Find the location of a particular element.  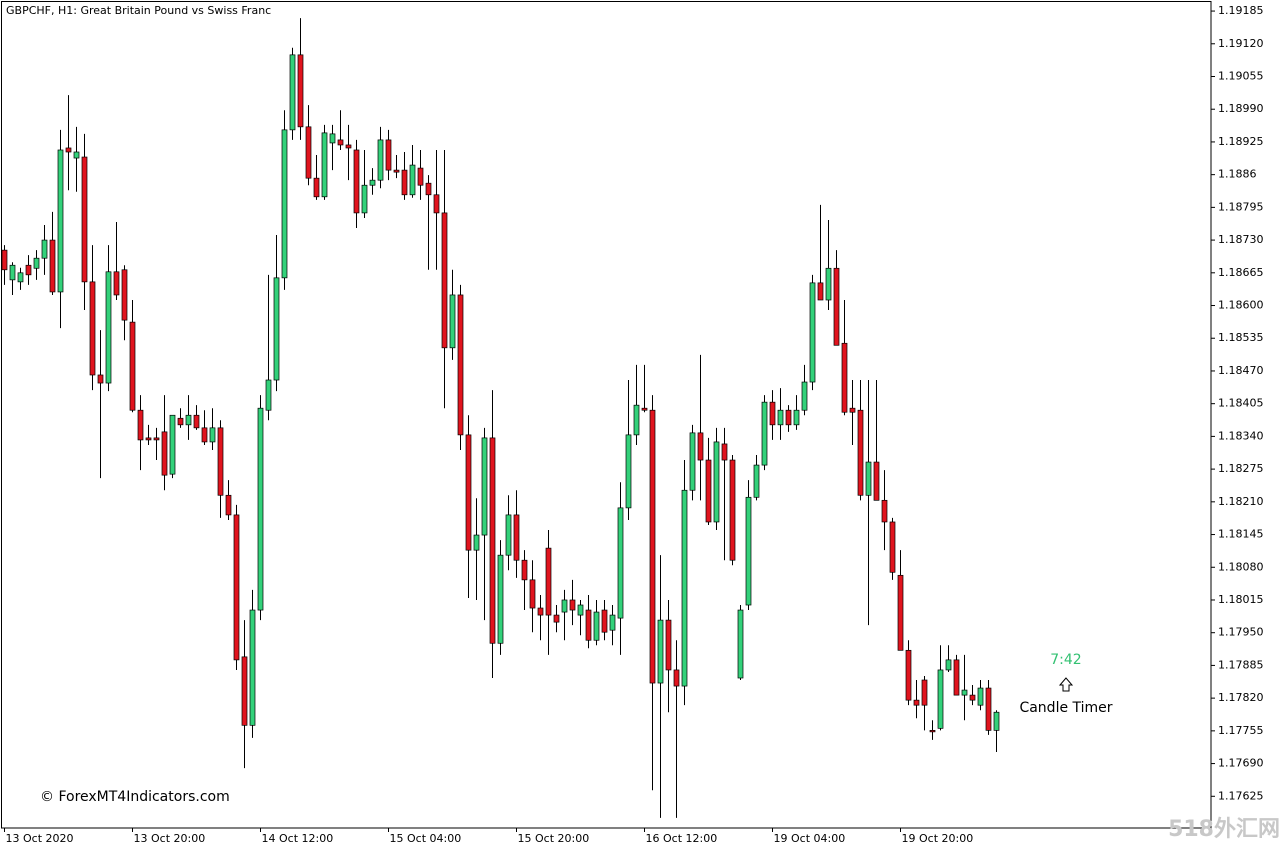

y-tick-label: 1.18470 is located at coordinates (1241, 370).